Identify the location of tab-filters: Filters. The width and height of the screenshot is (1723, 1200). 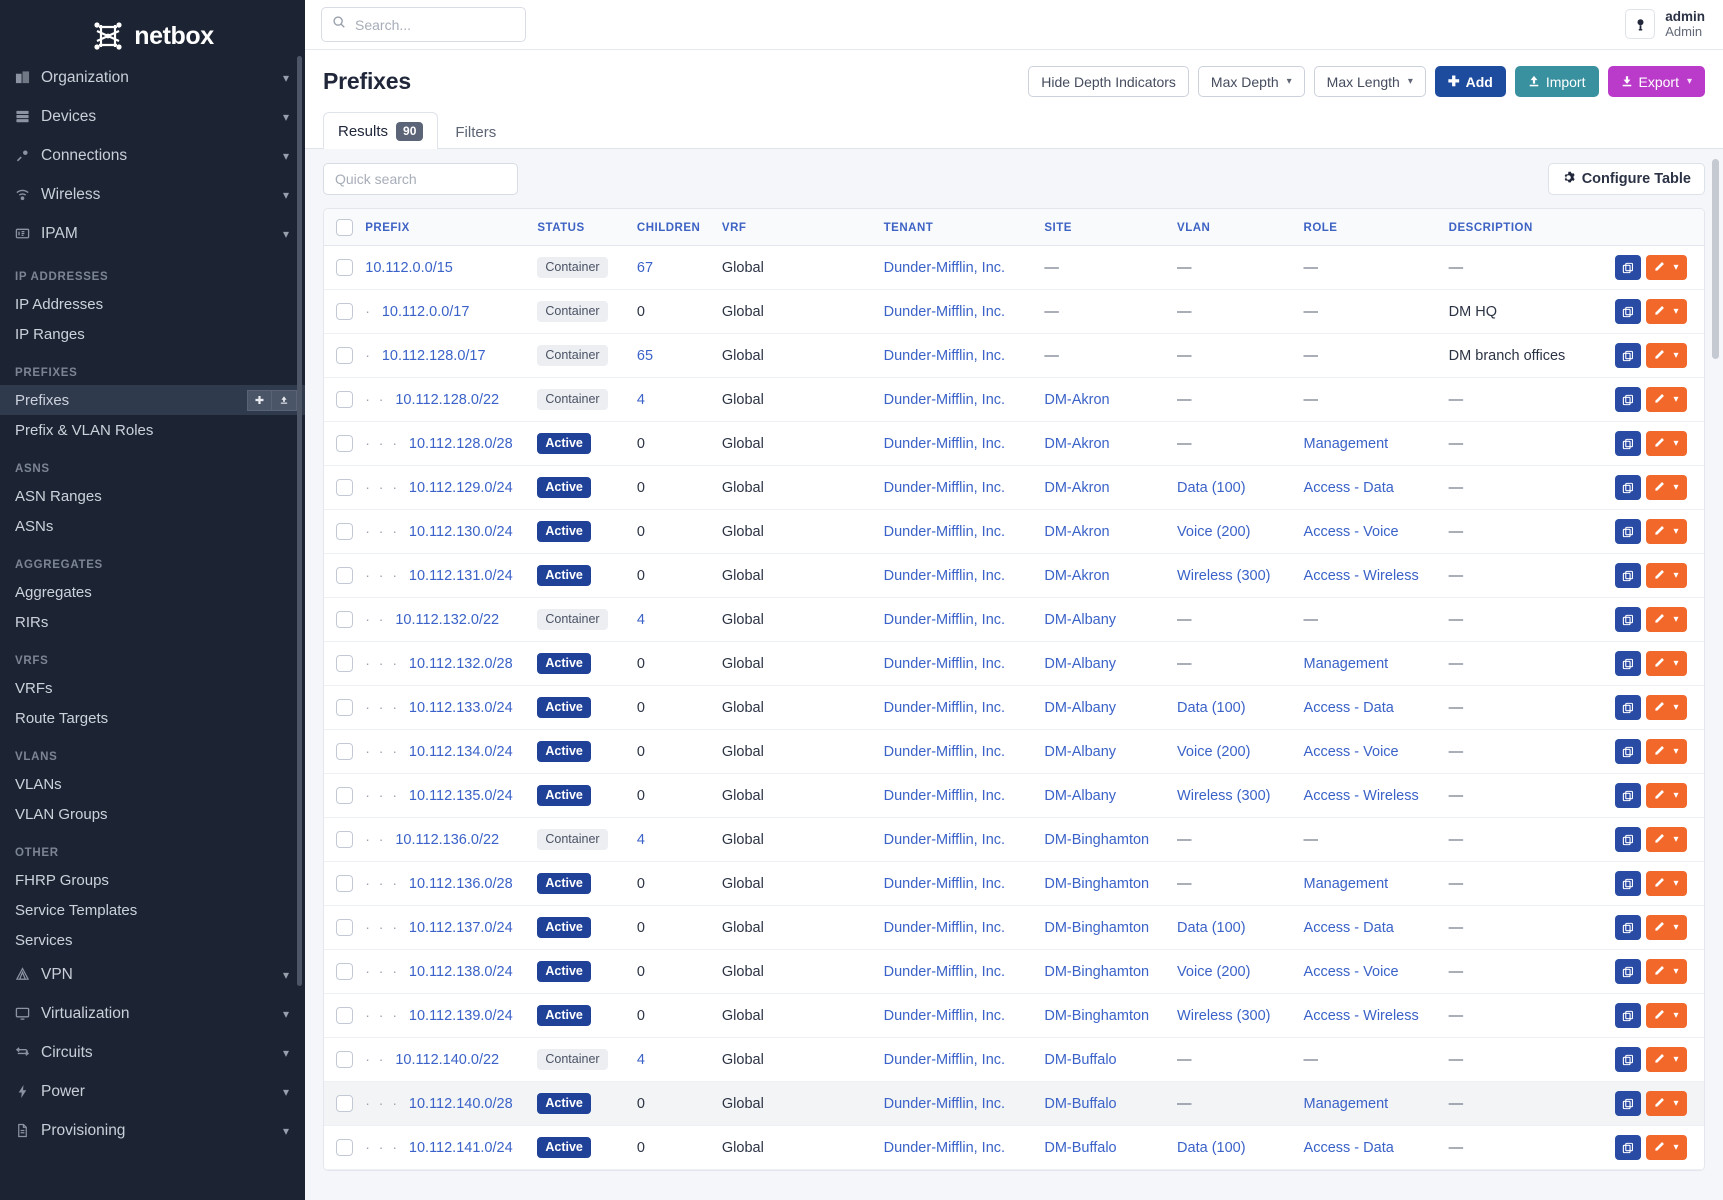
(475, 131).